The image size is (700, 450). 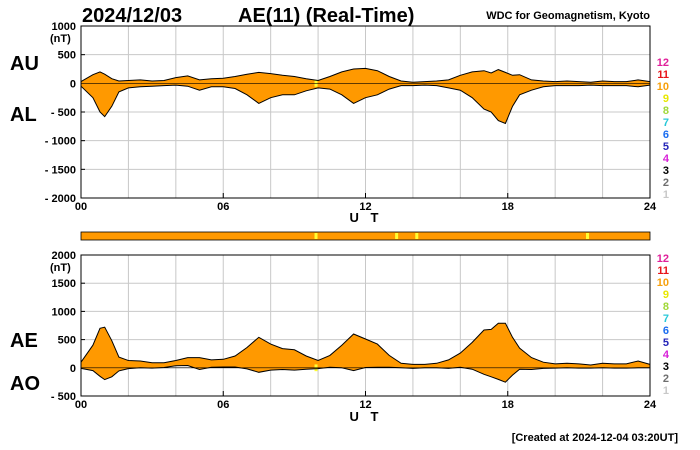 I want to click on index-title: AE(11) (Real-Time), so click(x=326, y=16).